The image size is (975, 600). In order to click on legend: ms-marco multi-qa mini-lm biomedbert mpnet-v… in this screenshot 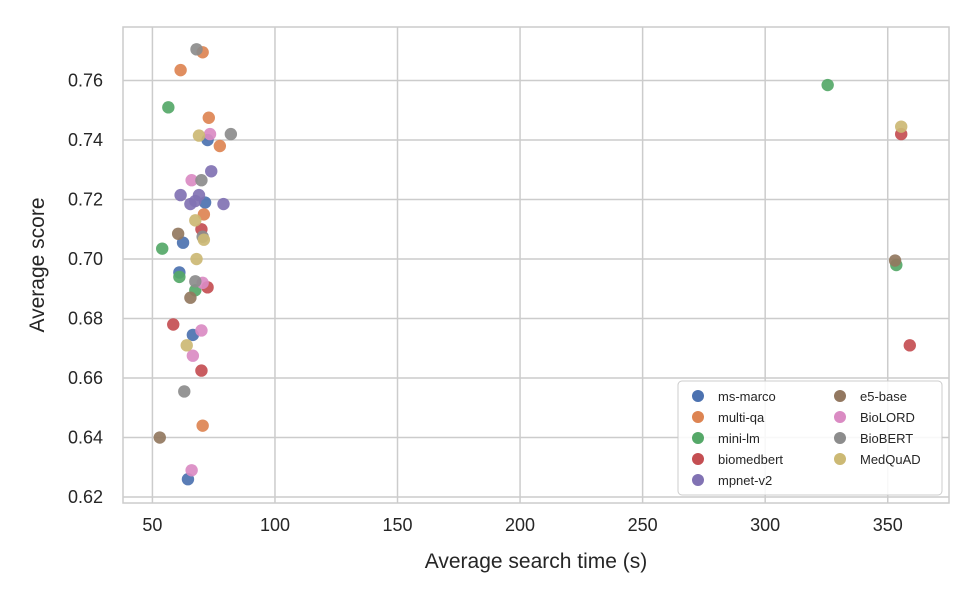, I will do `click(810, 438)`.